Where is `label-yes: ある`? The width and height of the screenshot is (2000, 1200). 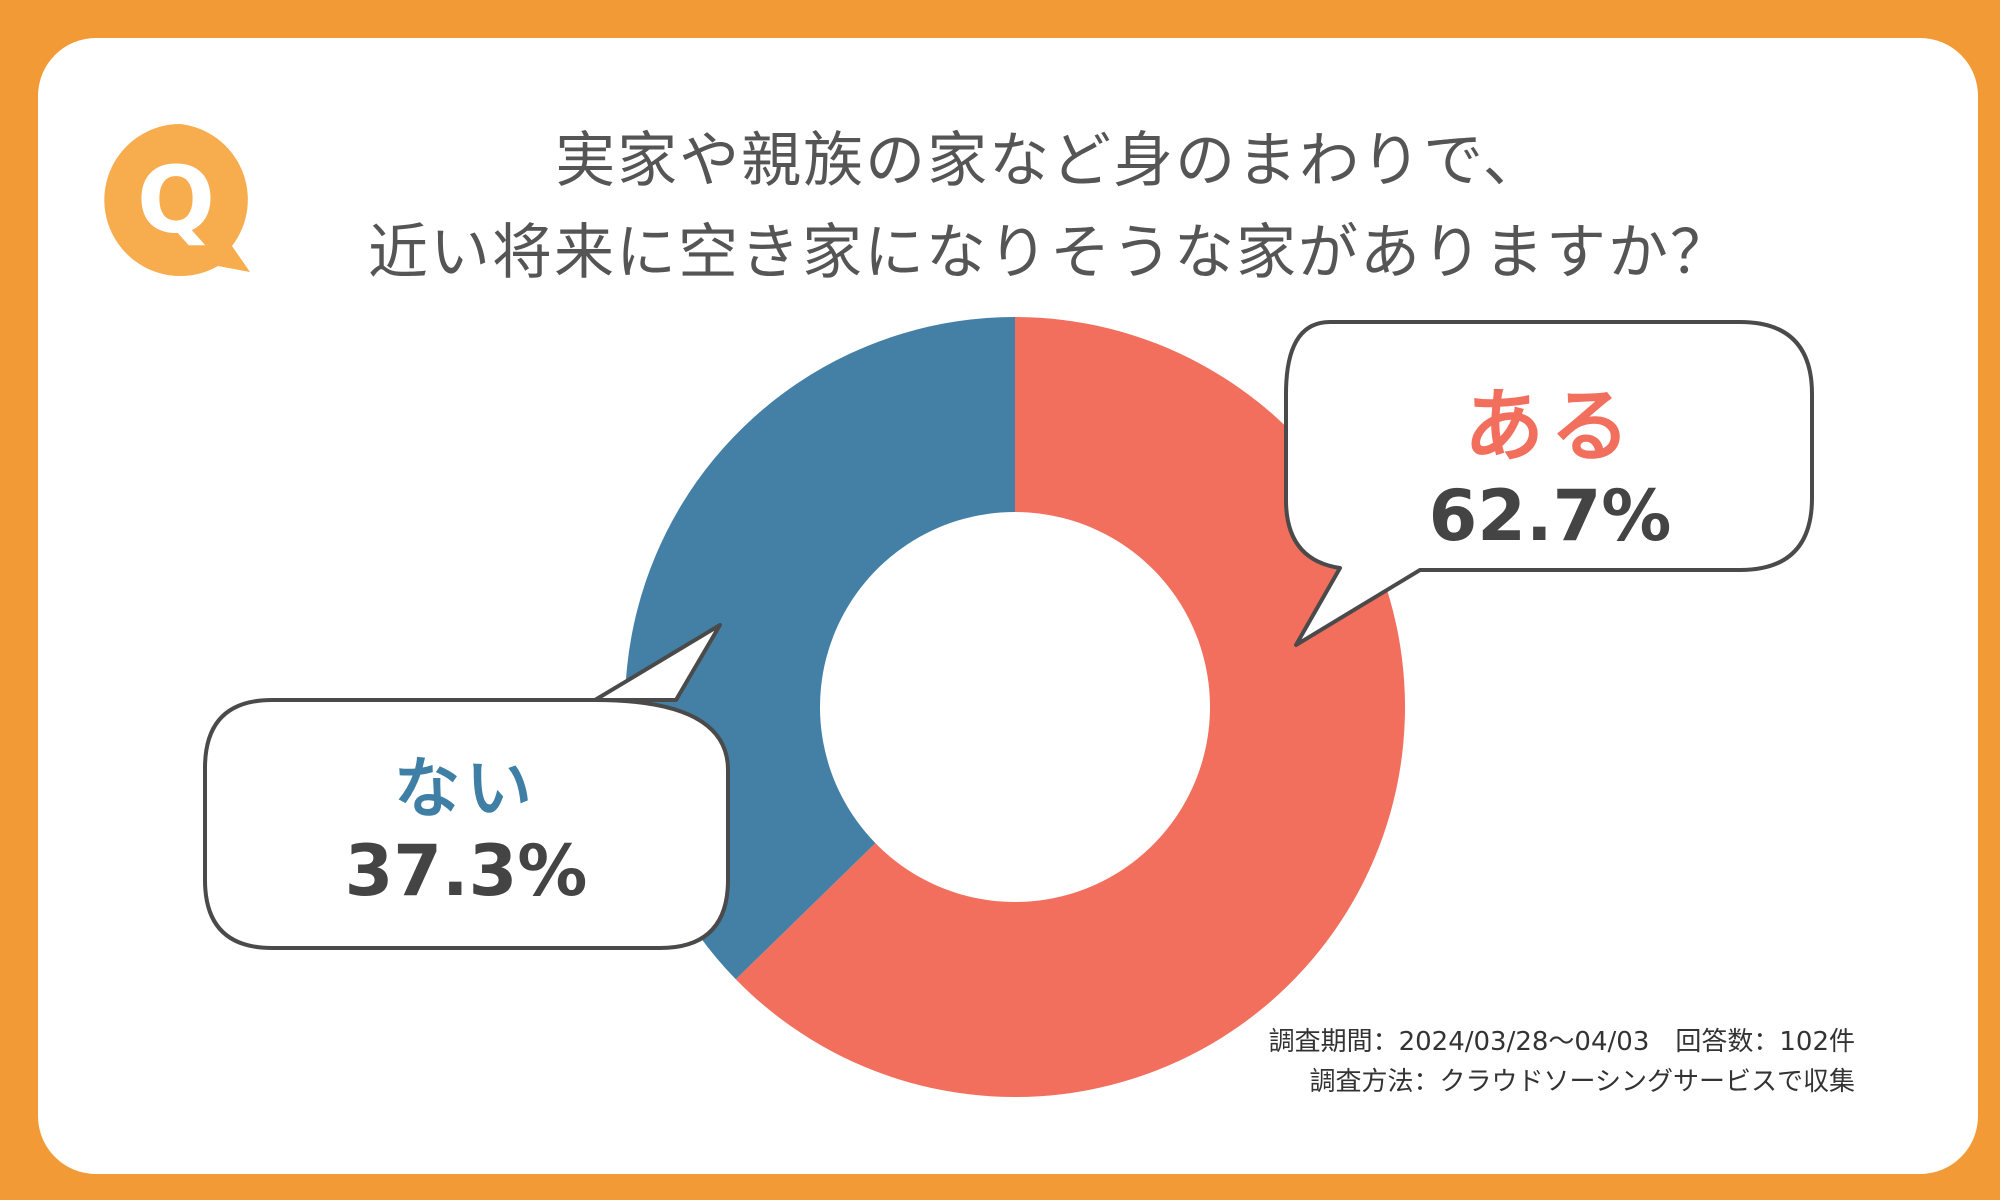 label-yes: ある is located at coordinates (1550, 426).